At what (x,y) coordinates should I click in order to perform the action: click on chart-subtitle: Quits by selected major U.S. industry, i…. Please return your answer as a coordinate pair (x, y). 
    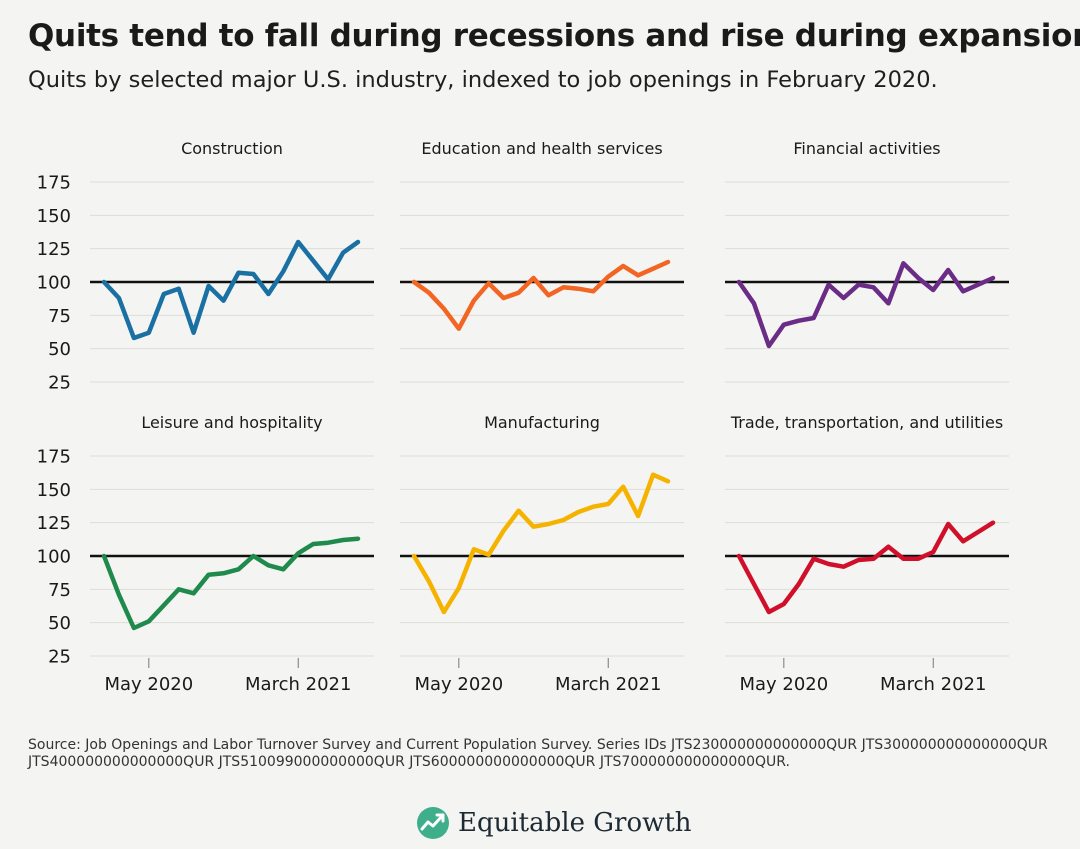
    Looking at the image, I should click on (483, 80).